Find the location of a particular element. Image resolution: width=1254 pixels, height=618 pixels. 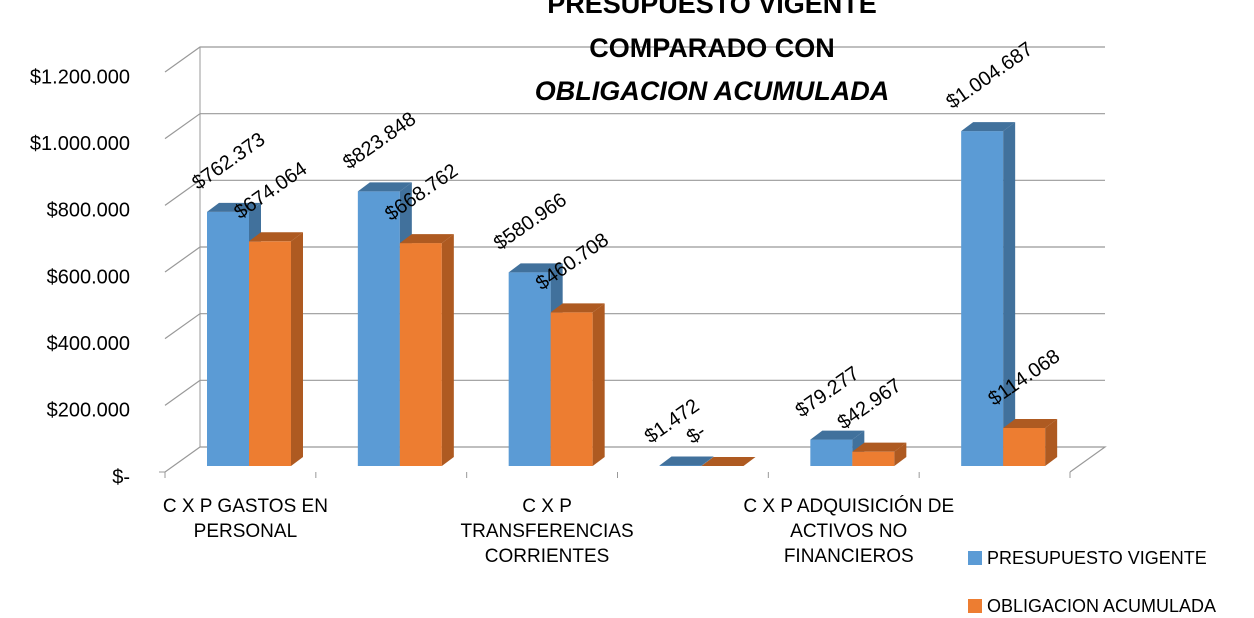

x-tick-label: C X P TRANSFERENCIAS CORRIENTES is located at coordinates (547, 531).